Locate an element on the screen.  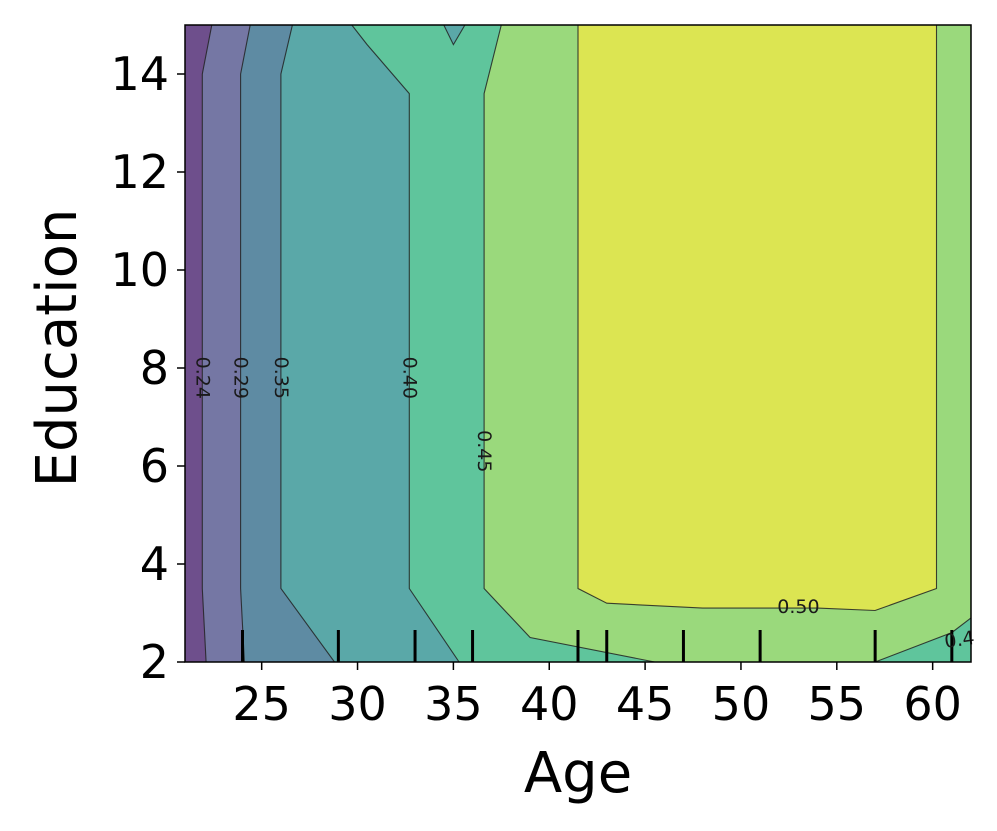
y-tick-label: 6 is located at coordinates (154, 466).